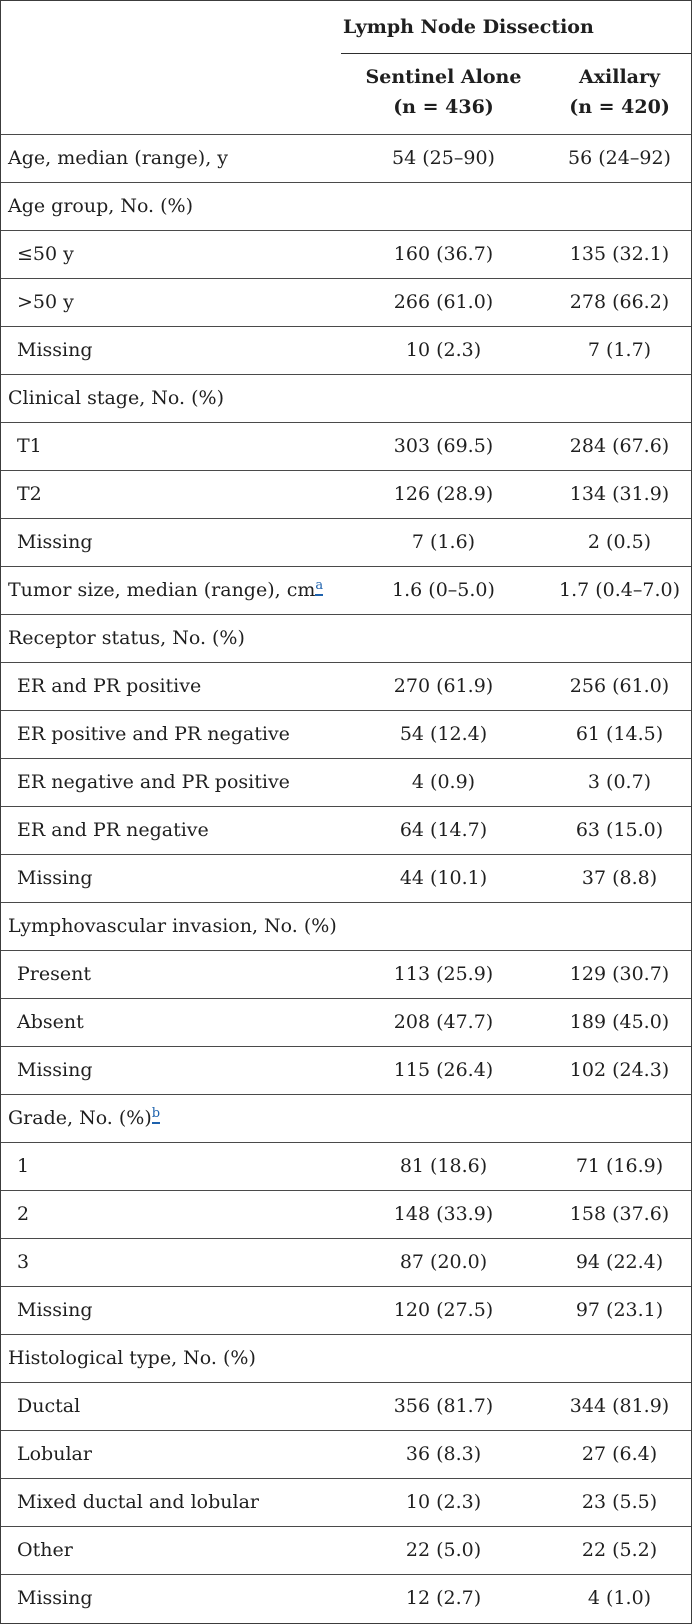 This screenshot has height=1624, width=692. I want to click on row-label: Tumor size, median (range), cma, so click(171, 590).